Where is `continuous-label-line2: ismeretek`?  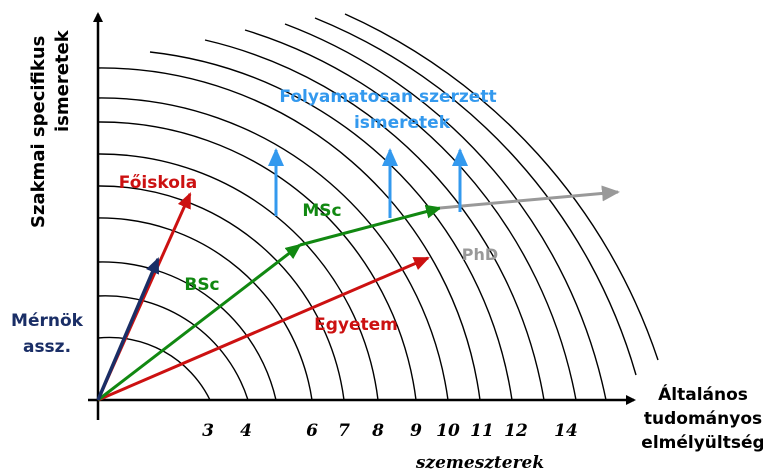
continuous-label-line2: ismeretek is located at coordinates (402, 123).